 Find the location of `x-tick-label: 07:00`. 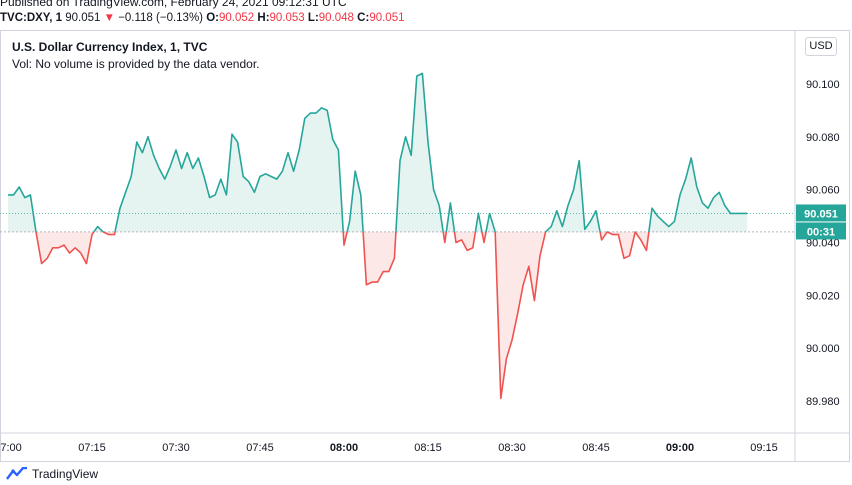

x-tick-label: 07:00 is located at coordinates (11, 448).